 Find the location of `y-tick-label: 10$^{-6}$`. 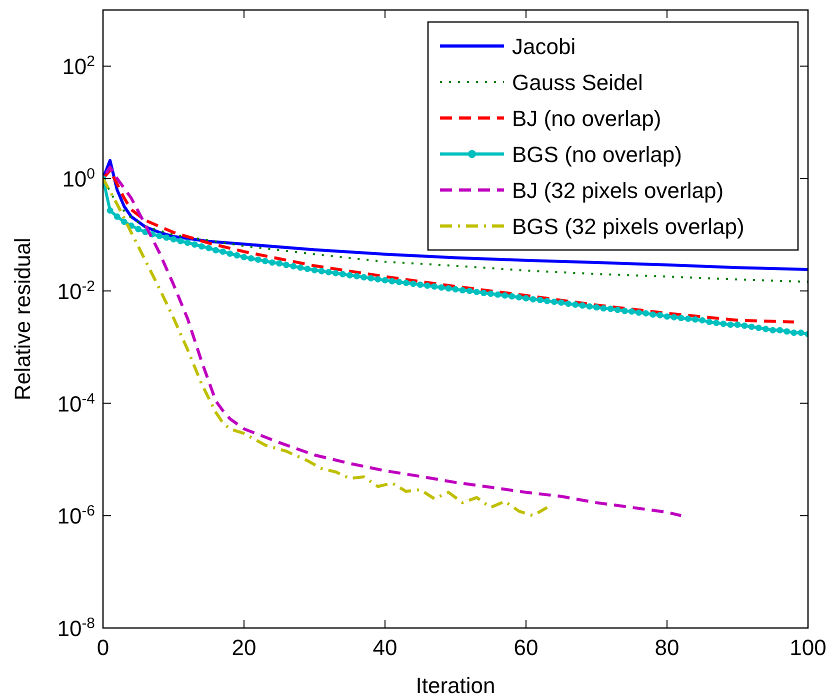

y-tick-label: 10$^{-6}$ is located at coordinates (76, 515).